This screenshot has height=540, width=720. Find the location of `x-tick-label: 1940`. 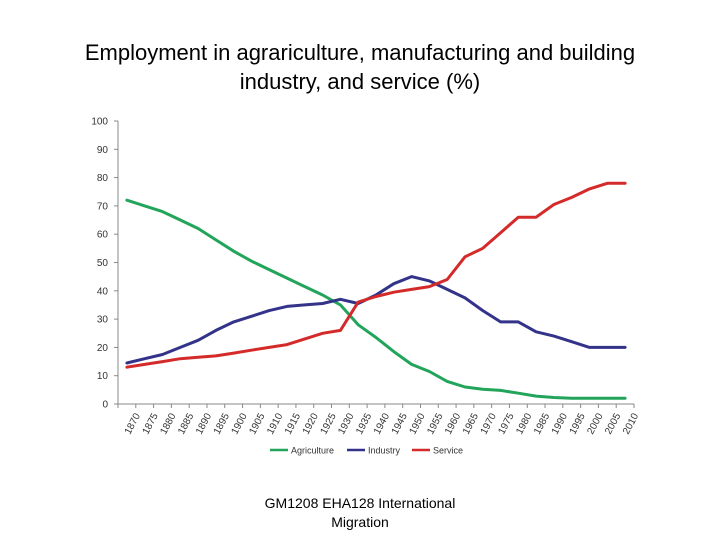

x-tick-label: 1940 is located at coordinates (382, 423).